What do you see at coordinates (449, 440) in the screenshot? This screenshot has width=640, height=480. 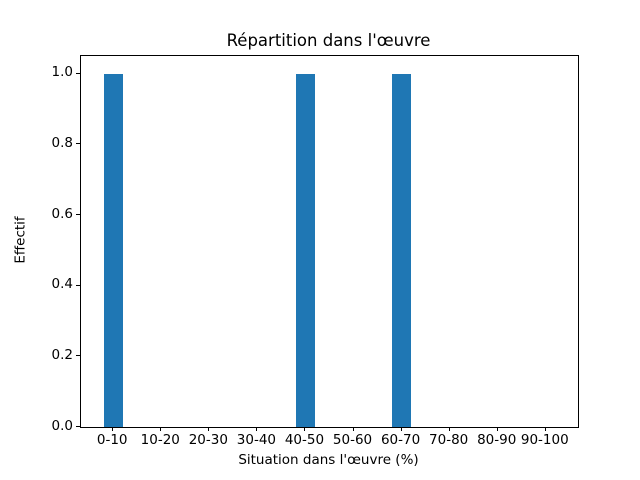 I see `x-tick-label: 70-80` at bounding box center [449, 440].